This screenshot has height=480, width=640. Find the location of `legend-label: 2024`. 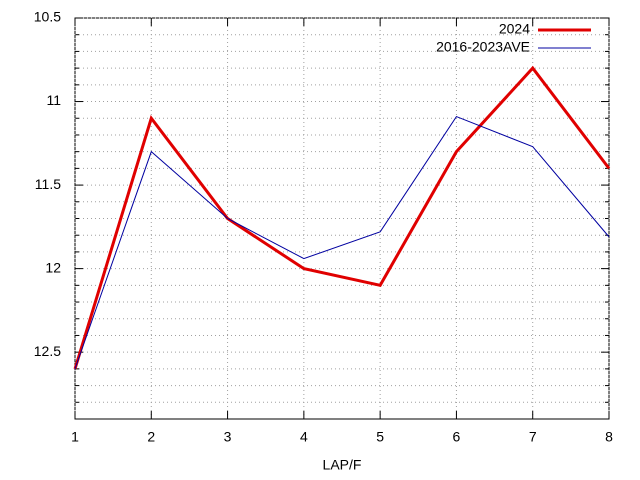

legend-label: 2024 is located at coordinates (514, 29).